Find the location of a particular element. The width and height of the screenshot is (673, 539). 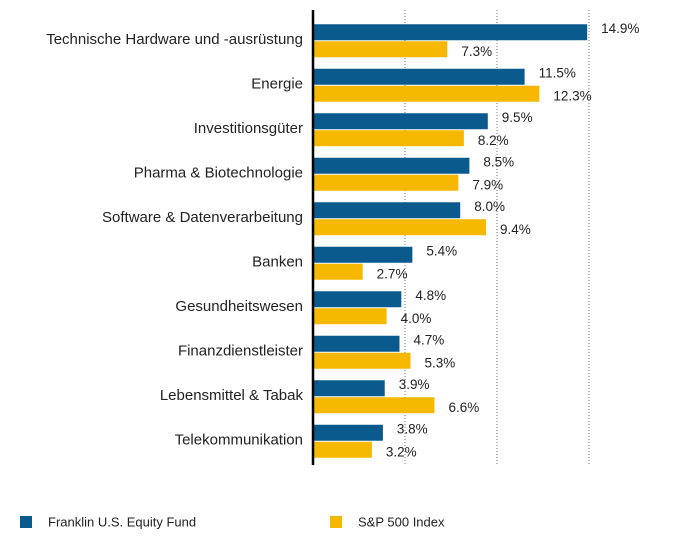

value-label: 11.5% is located at coordinates (557, 72).